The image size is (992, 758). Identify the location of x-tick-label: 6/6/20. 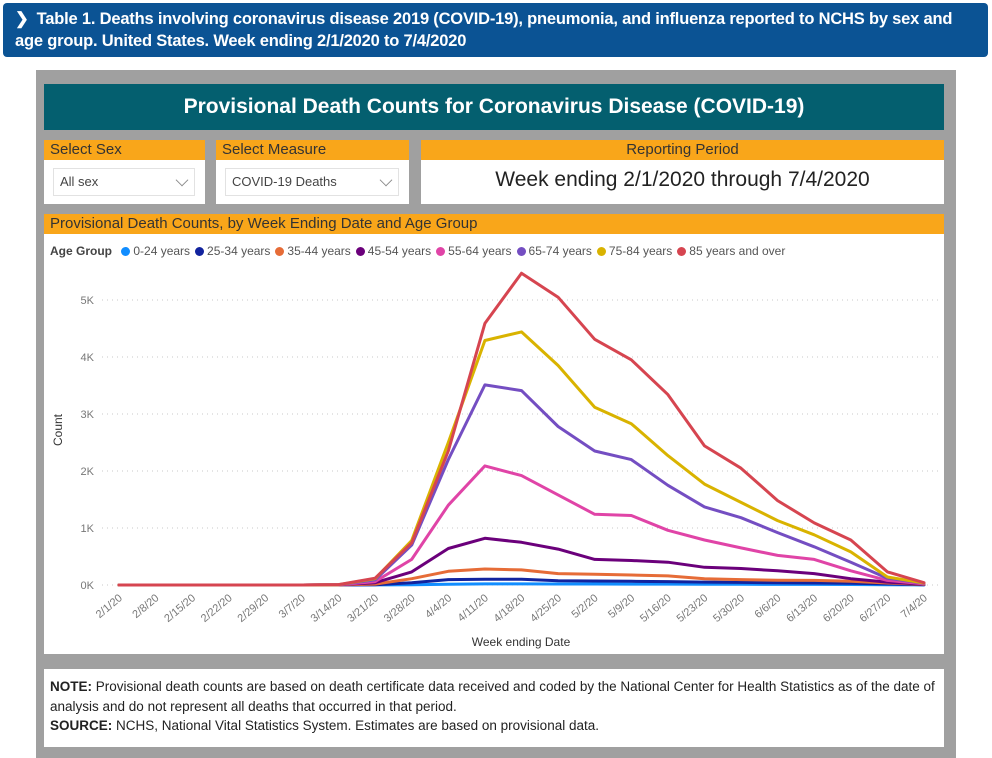
(767, 606).